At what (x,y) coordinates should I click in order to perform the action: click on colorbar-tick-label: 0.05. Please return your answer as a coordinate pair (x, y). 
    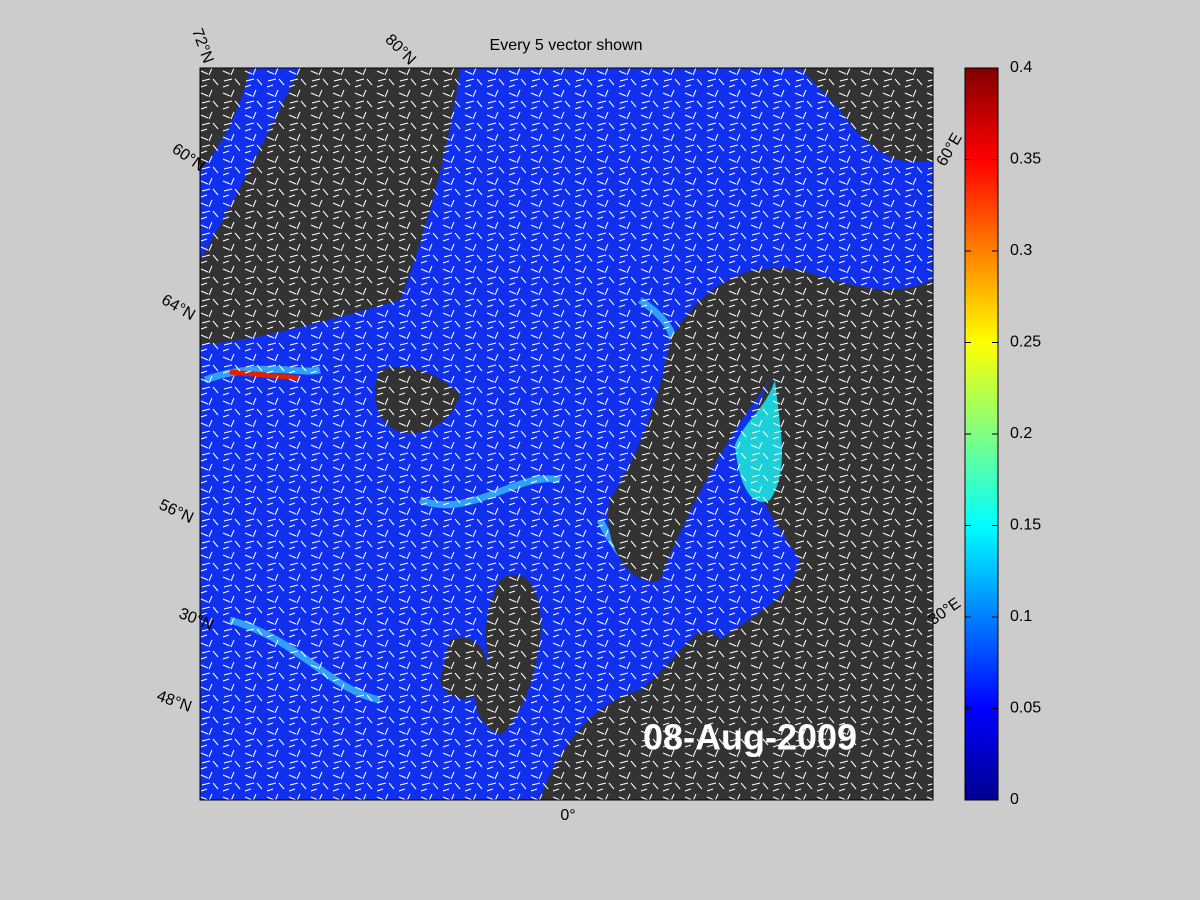
    Looking at the image, I should click on (1025, 708).